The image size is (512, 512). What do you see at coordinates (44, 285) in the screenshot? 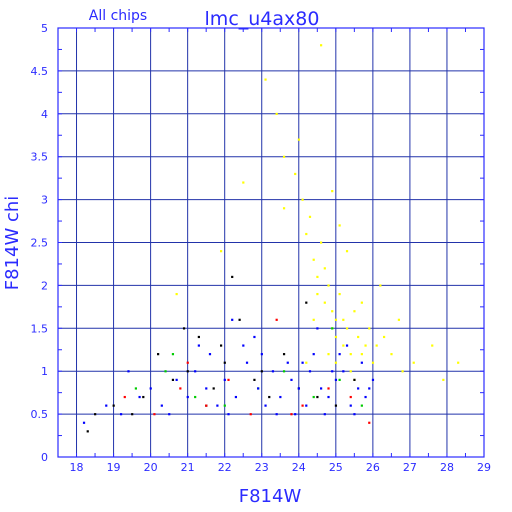
I see `y-tick-label: 2` at bounding box center [44, 285].